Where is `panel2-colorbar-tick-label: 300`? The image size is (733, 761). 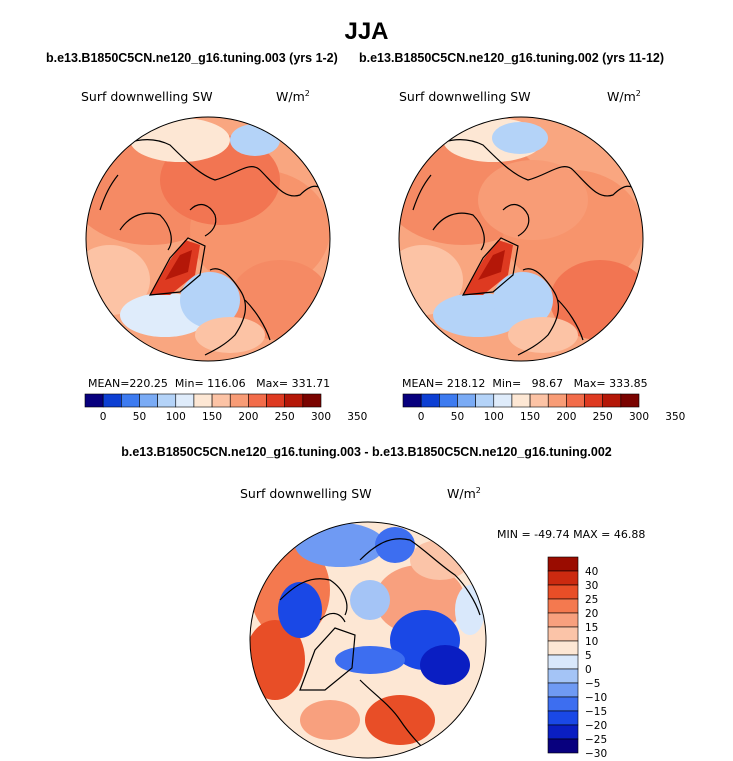
panel2-colorbar-tick-label: 300 is located at coordinates (639, 417).